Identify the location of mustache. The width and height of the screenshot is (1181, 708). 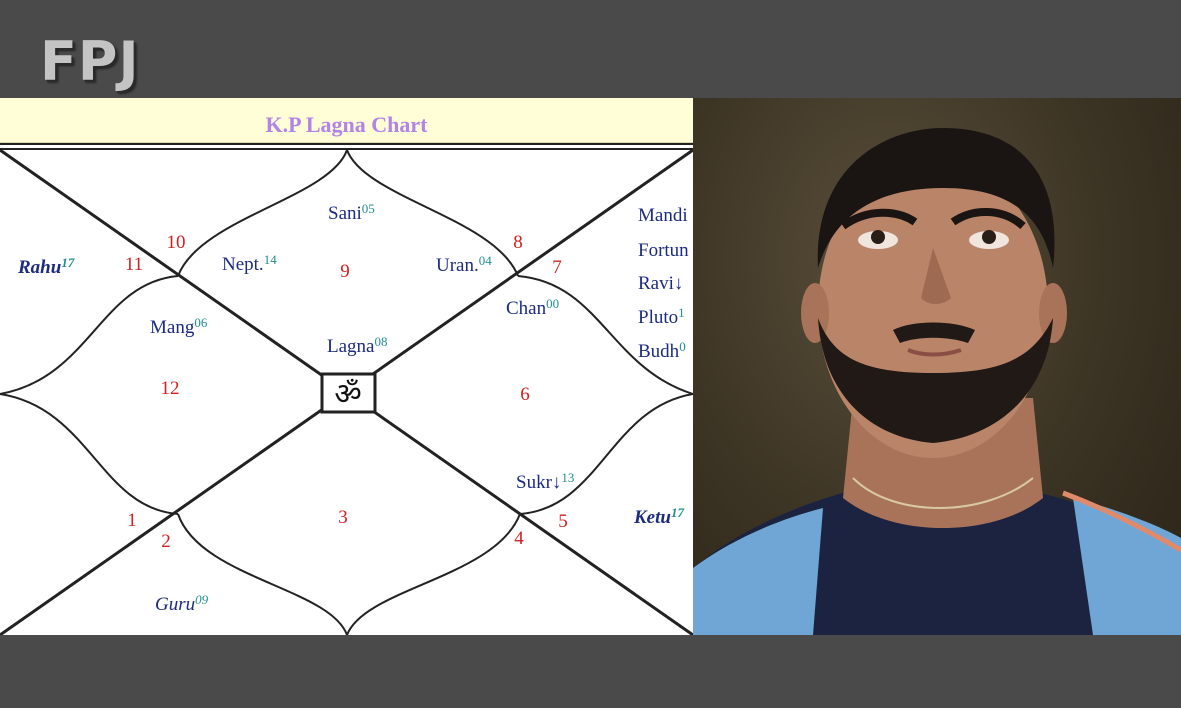
(934, 332).